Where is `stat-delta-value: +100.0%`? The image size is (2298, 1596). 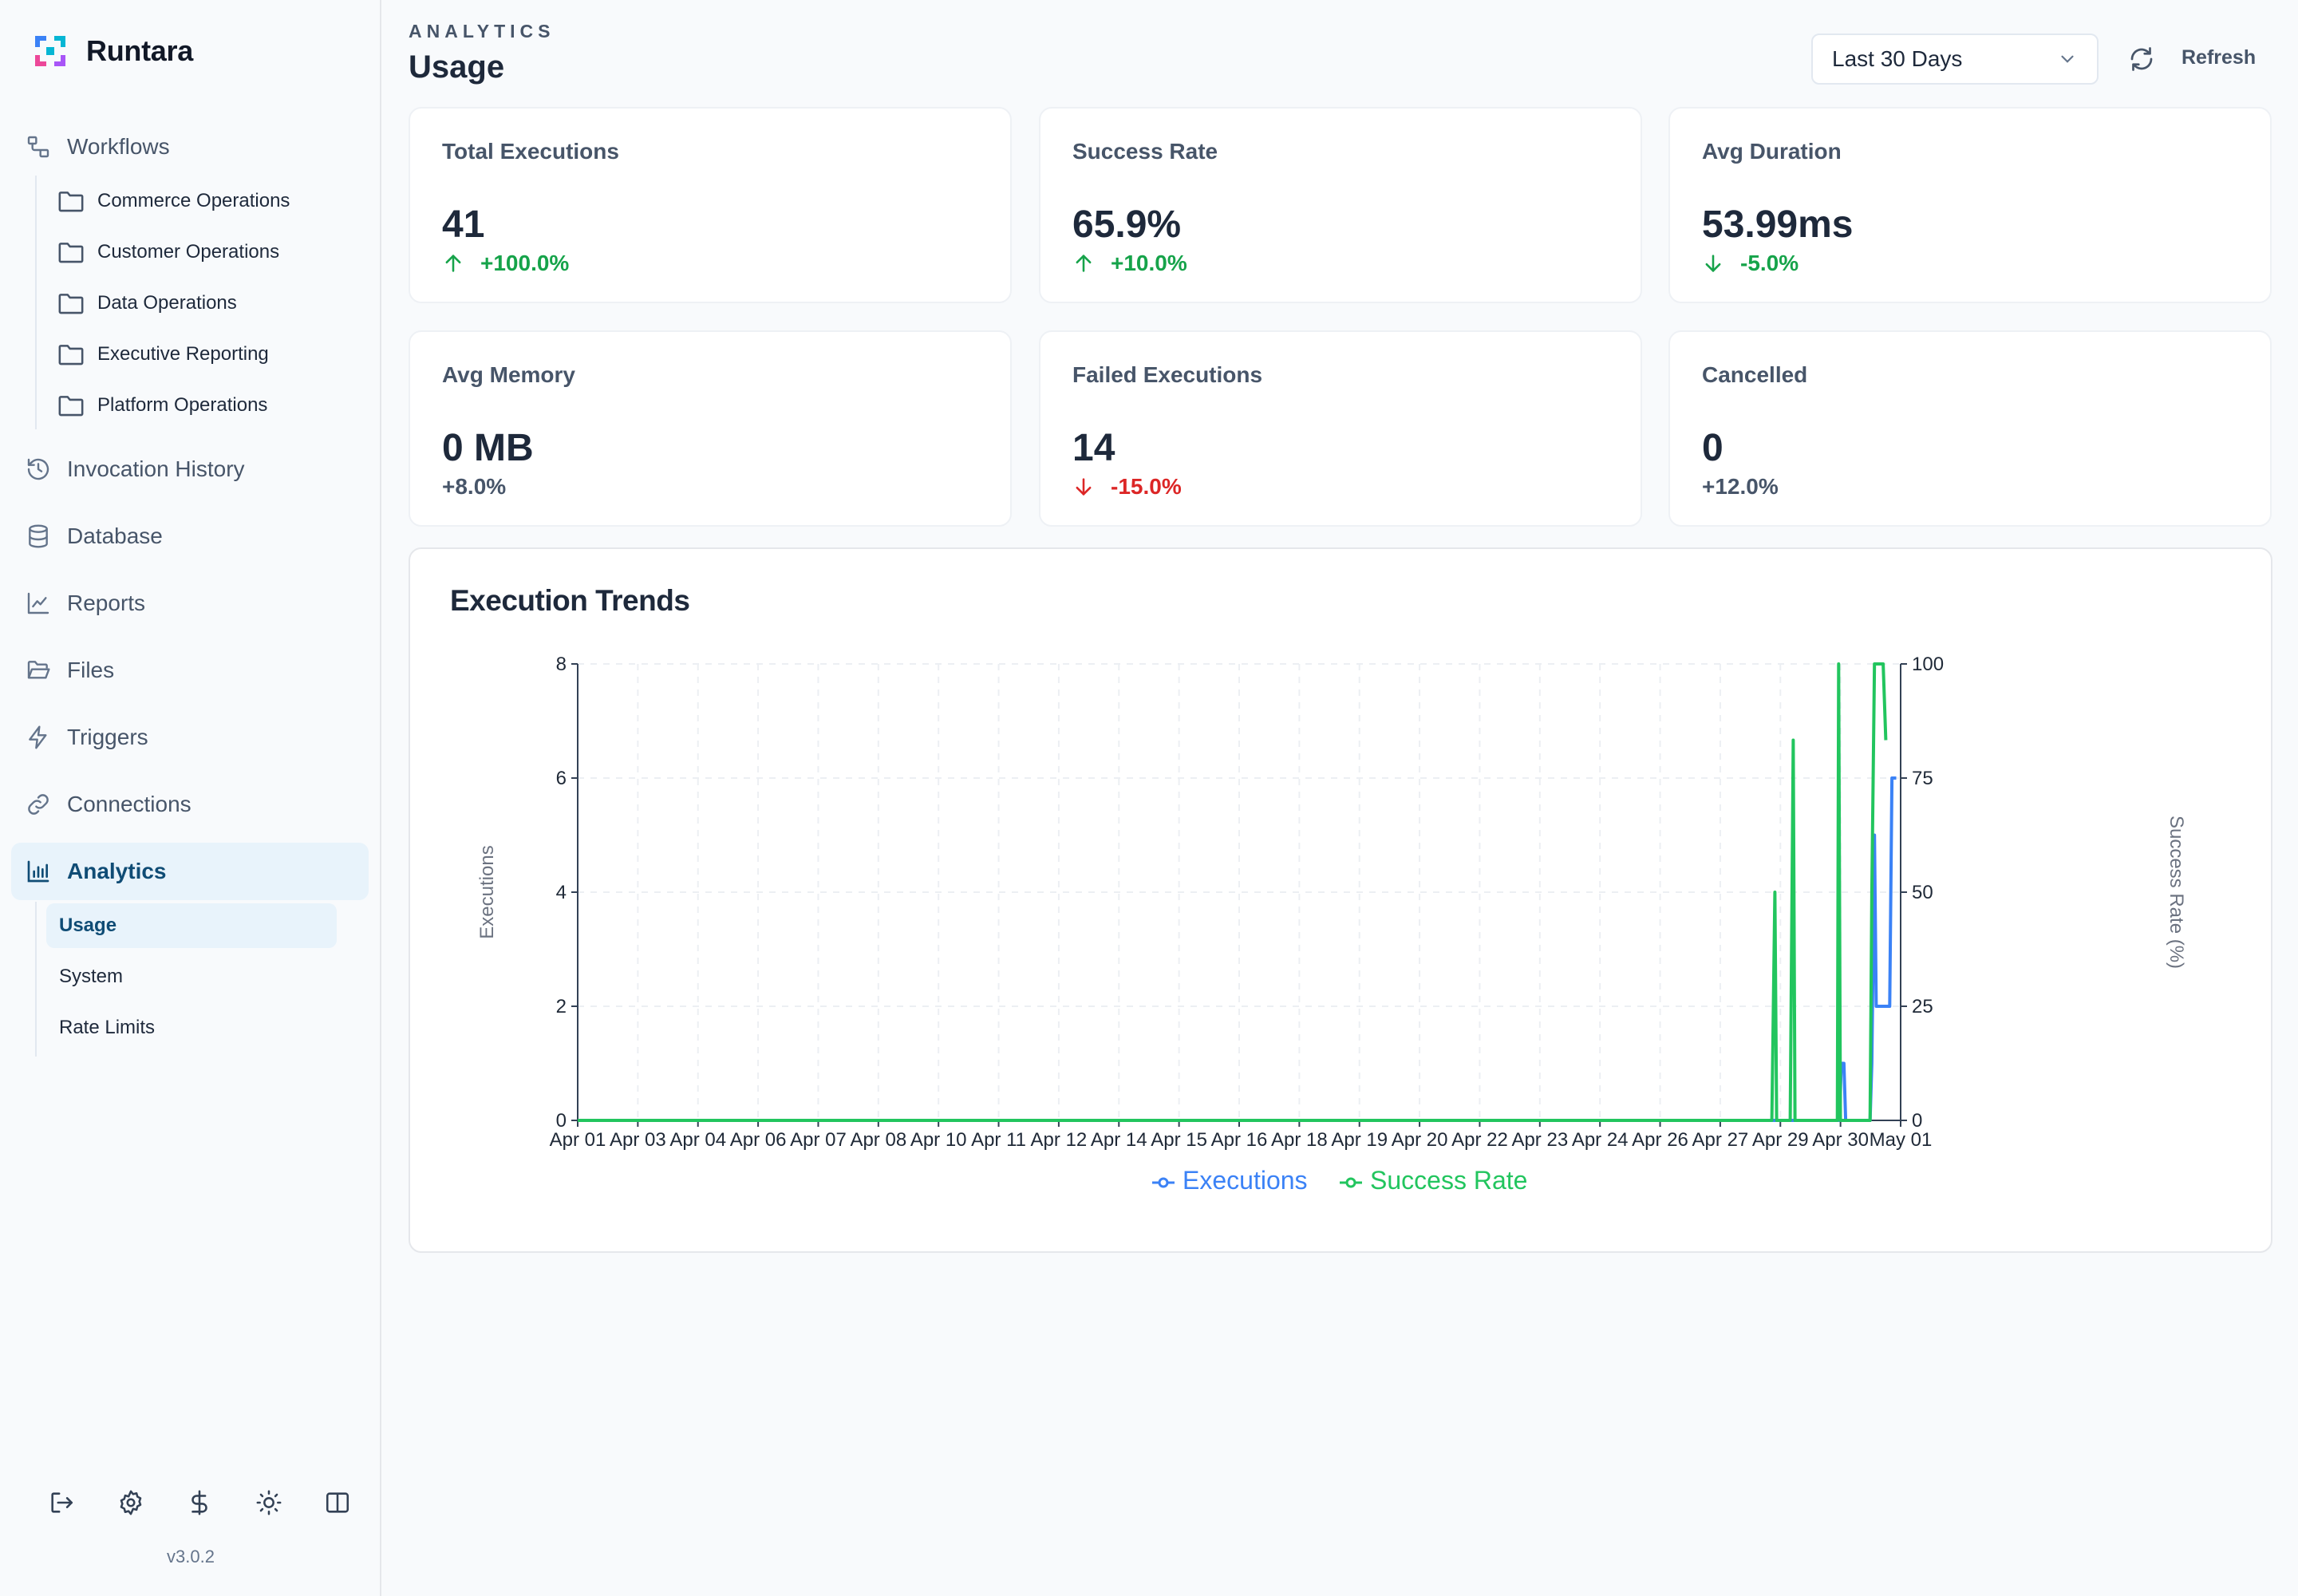
stat-delta-value: +100.0% is located at coordinates (525, 263).